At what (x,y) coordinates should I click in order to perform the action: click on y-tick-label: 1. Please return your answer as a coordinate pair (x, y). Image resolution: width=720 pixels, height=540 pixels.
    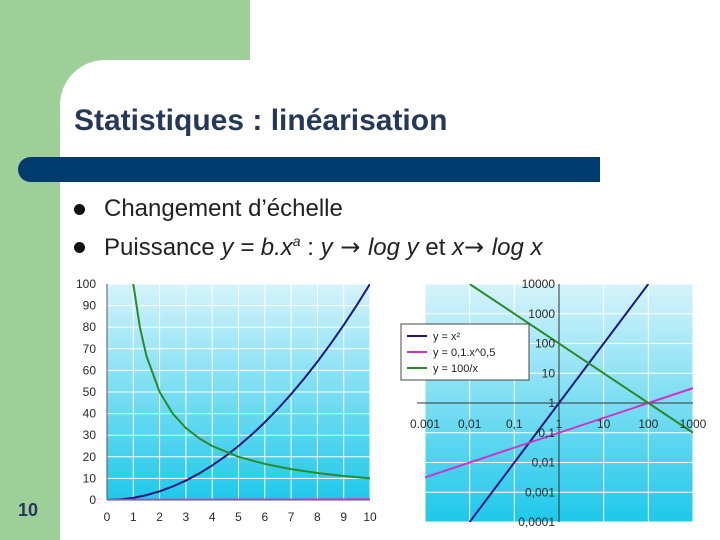
    Looking at the image, I should click on (551, 403).